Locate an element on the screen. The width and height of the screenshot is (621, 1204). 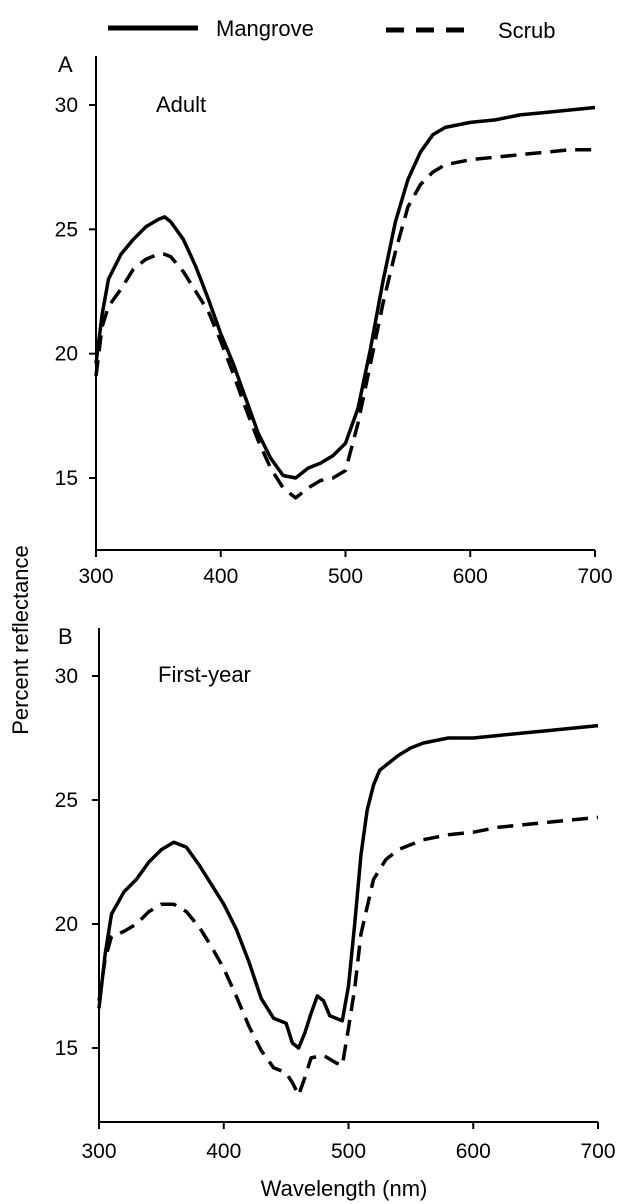
panel-annotation-first-year: First-year is located at coordinates (204, 674).